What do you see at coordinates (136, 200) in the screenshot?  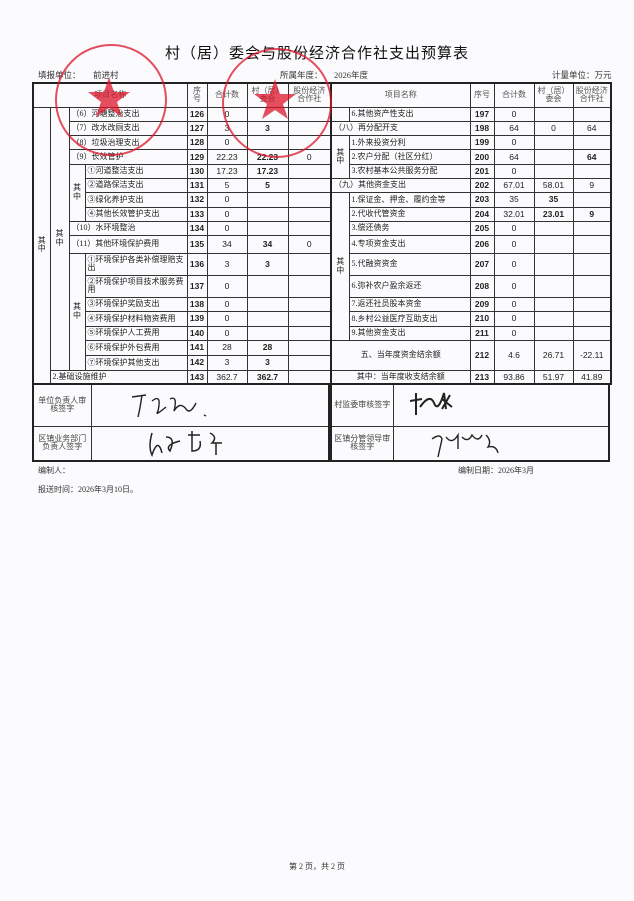 I see `item-name: ③绿化养护支出` at bounding box center [136, 200].